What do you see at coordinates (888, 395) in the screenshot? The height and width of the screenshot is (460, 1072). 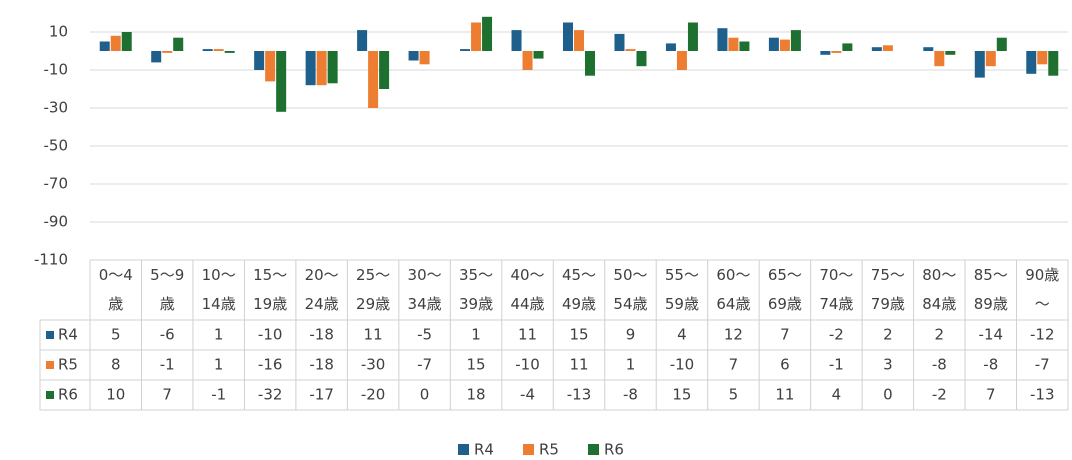 I see `table-value: 0` at bounding box center [888, 395].